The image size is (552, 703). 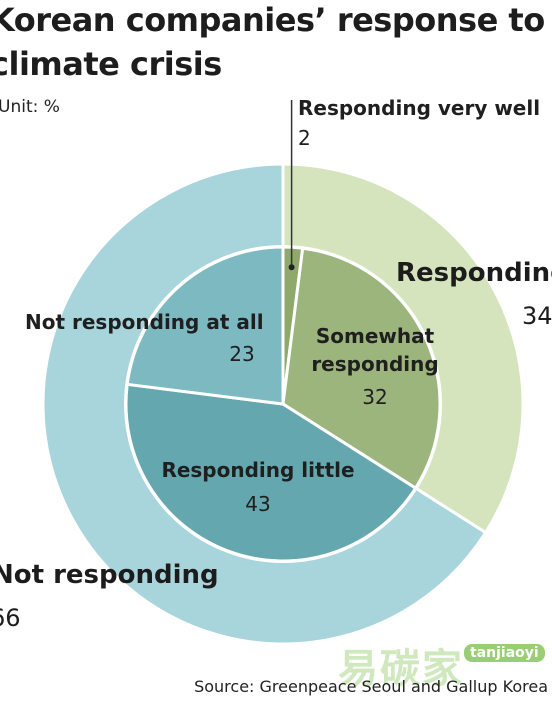 What do you see at coordinates (111, 64) in the screenshot?
I see `chart-title-line2: climate crisis` at bounding box center [111, 64].